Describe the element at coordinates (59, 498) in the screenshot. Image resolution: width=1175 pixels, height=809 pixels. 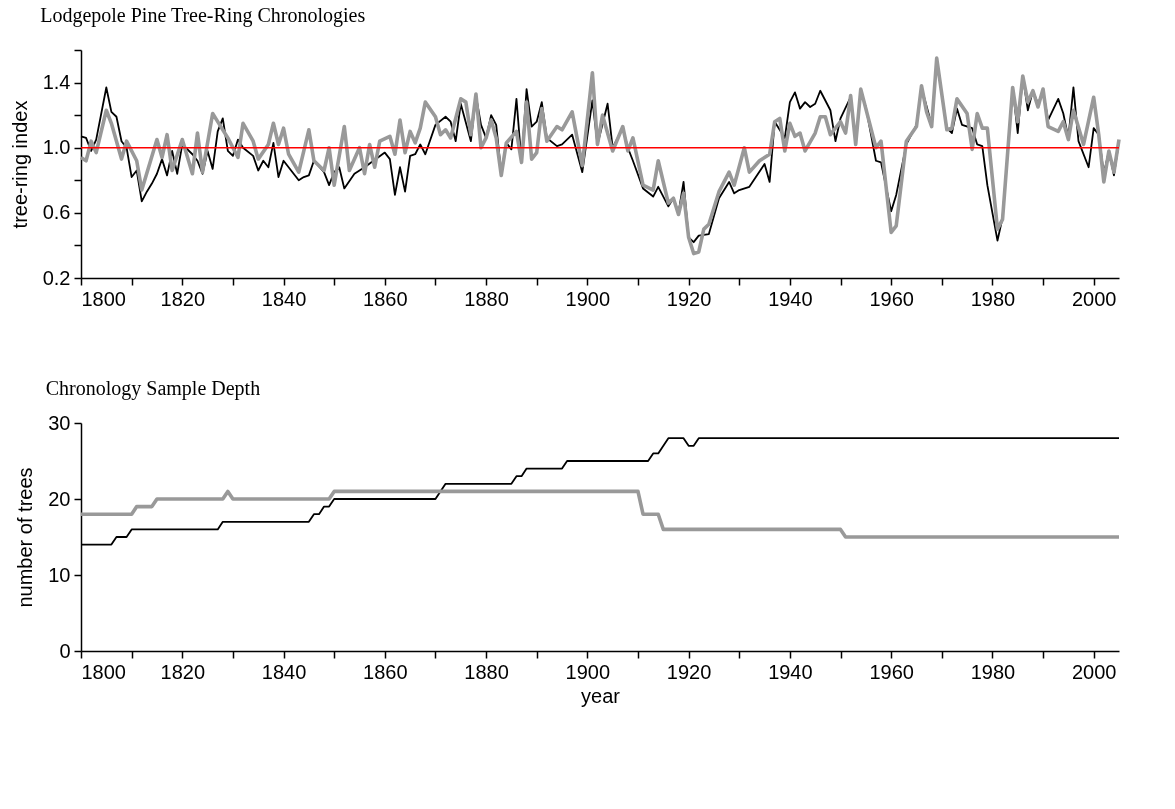
I see `y-tick-label: 20` at that location.